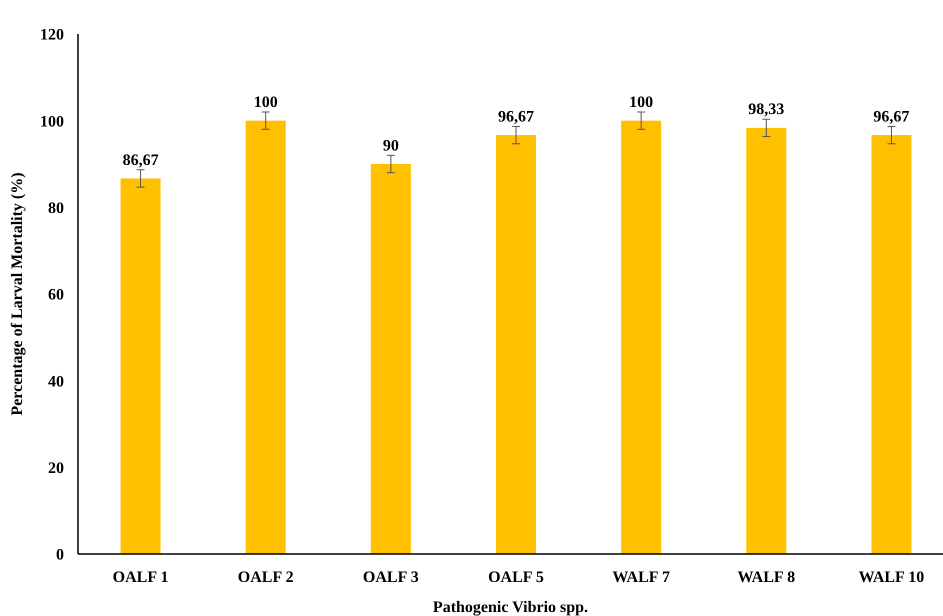  What do you see at coordinates (60, 555) in the screenshot?
I see `y-tick-label: 0` at bounding box center [60, 555].